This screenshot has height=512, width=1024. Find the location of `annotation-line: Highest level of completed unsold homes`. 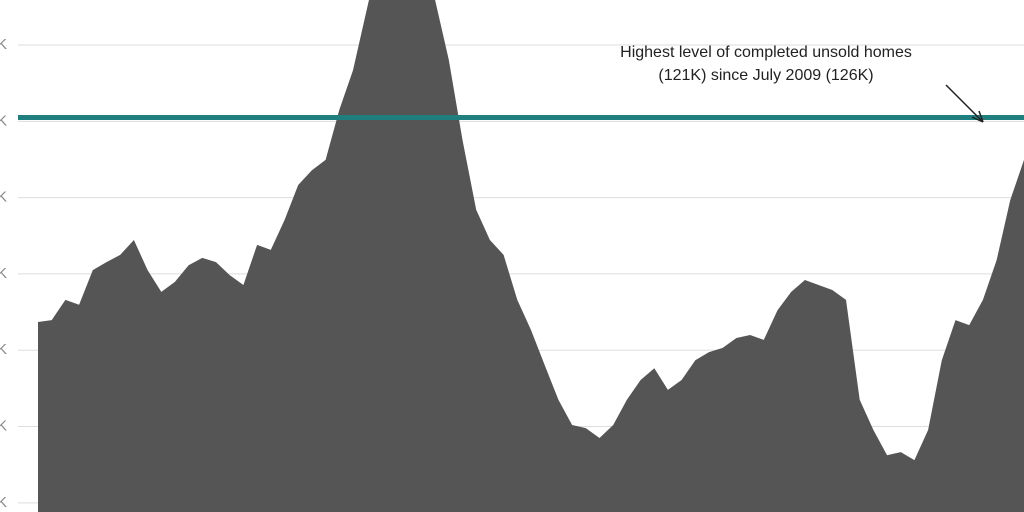

annotation-line: Highest level of completed unsold homes is located at coordinates (766, 52).